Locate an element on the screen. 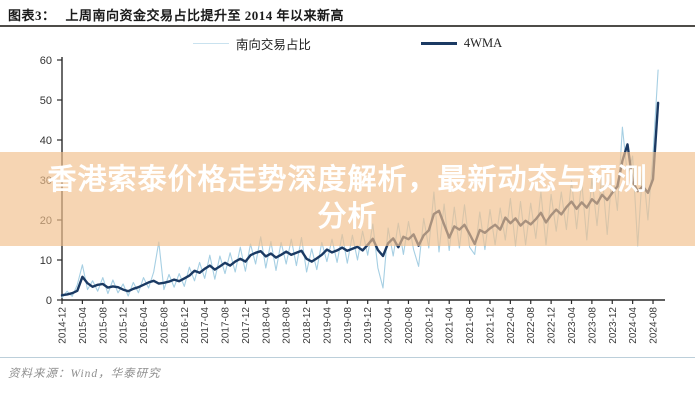 The image size is (695, 400). y-tick-label: 60 is located at coordinates (46, 61).